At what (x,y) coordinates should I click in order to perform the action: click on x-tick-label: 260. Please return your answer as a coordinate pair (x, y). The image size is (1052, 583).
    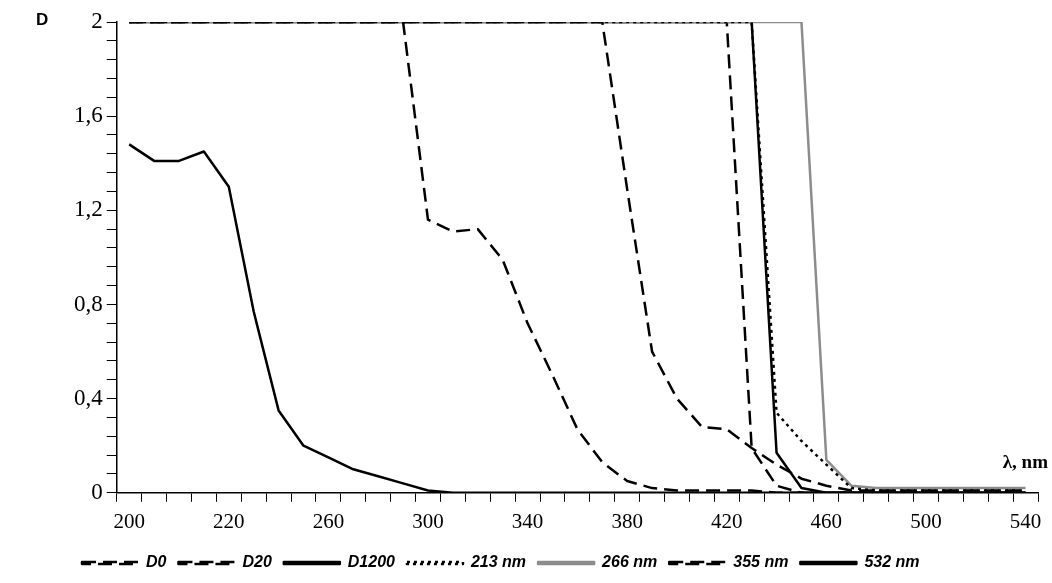
    Looking at the image, I should click on (328, 520).